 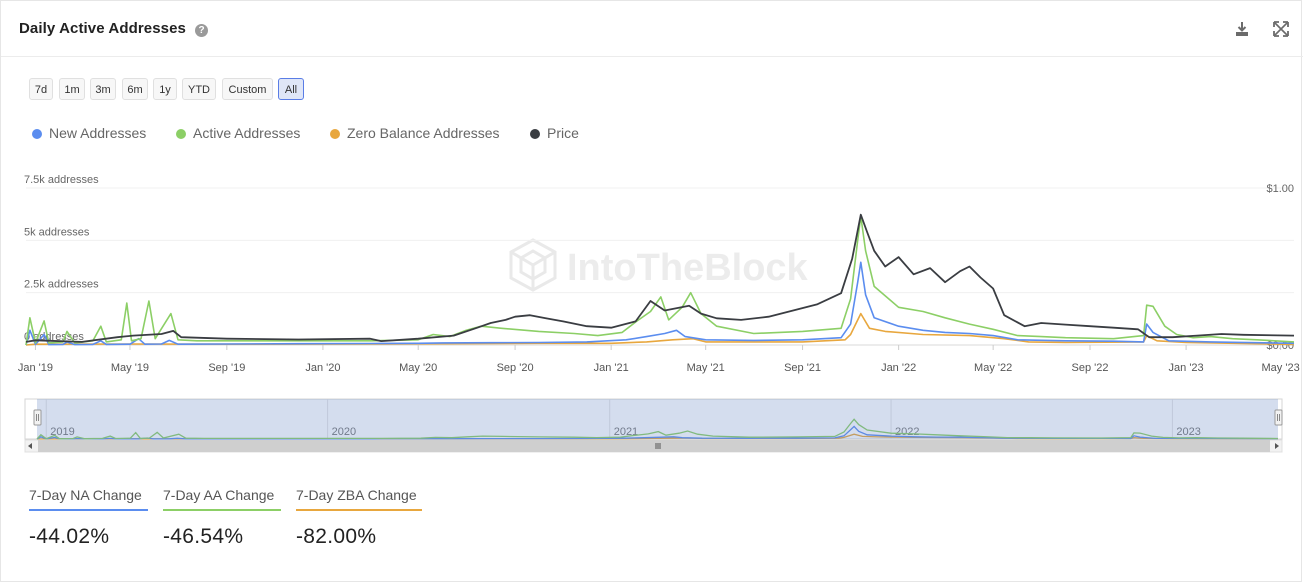 I want to click on legend-label: New Addresses, so click(x=98, y=133).